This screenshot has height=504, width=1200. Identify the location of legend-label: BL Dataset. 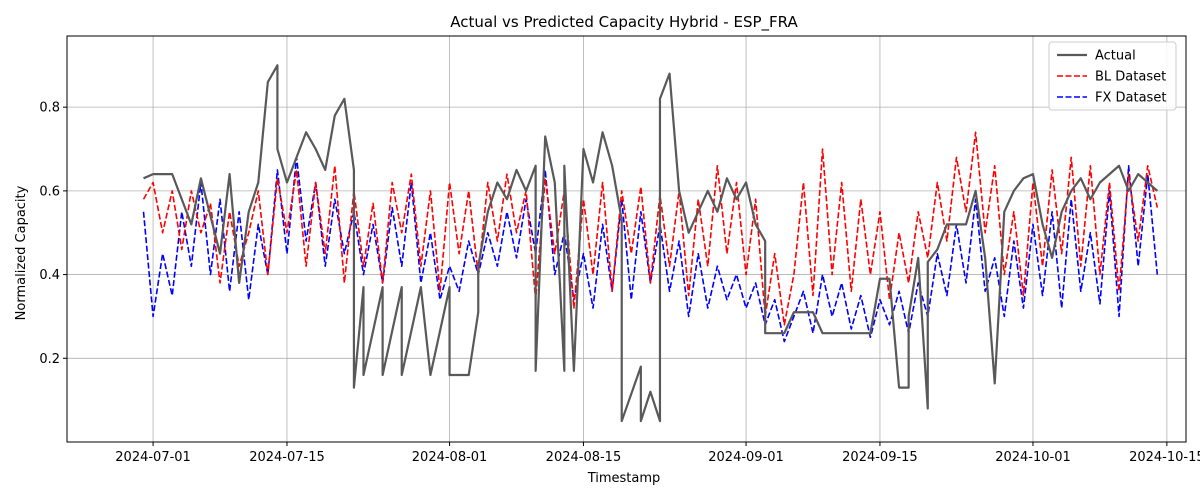
(1130, 77).